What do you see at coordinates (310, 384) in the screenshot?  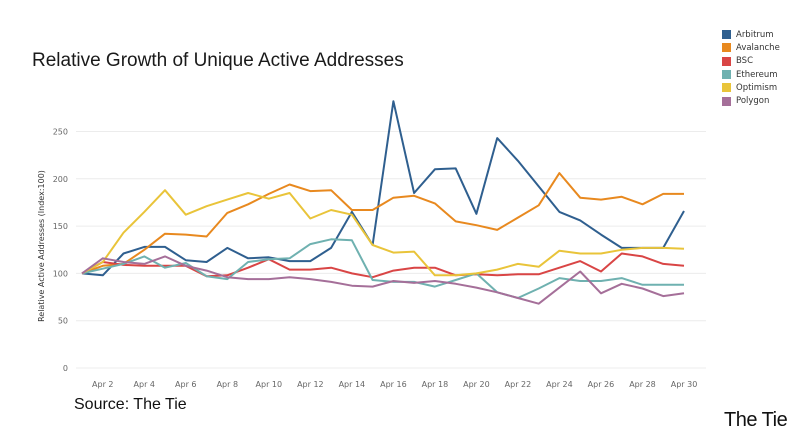 I see `x-tick-label: Apr 12` at bounding box center [310, 384].